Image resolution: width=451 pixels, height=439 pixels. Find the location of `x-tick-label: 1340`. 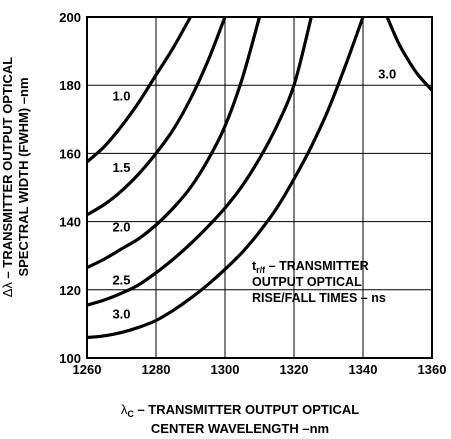

x-tick-label: 1340 is located at coordinates (363, 369).